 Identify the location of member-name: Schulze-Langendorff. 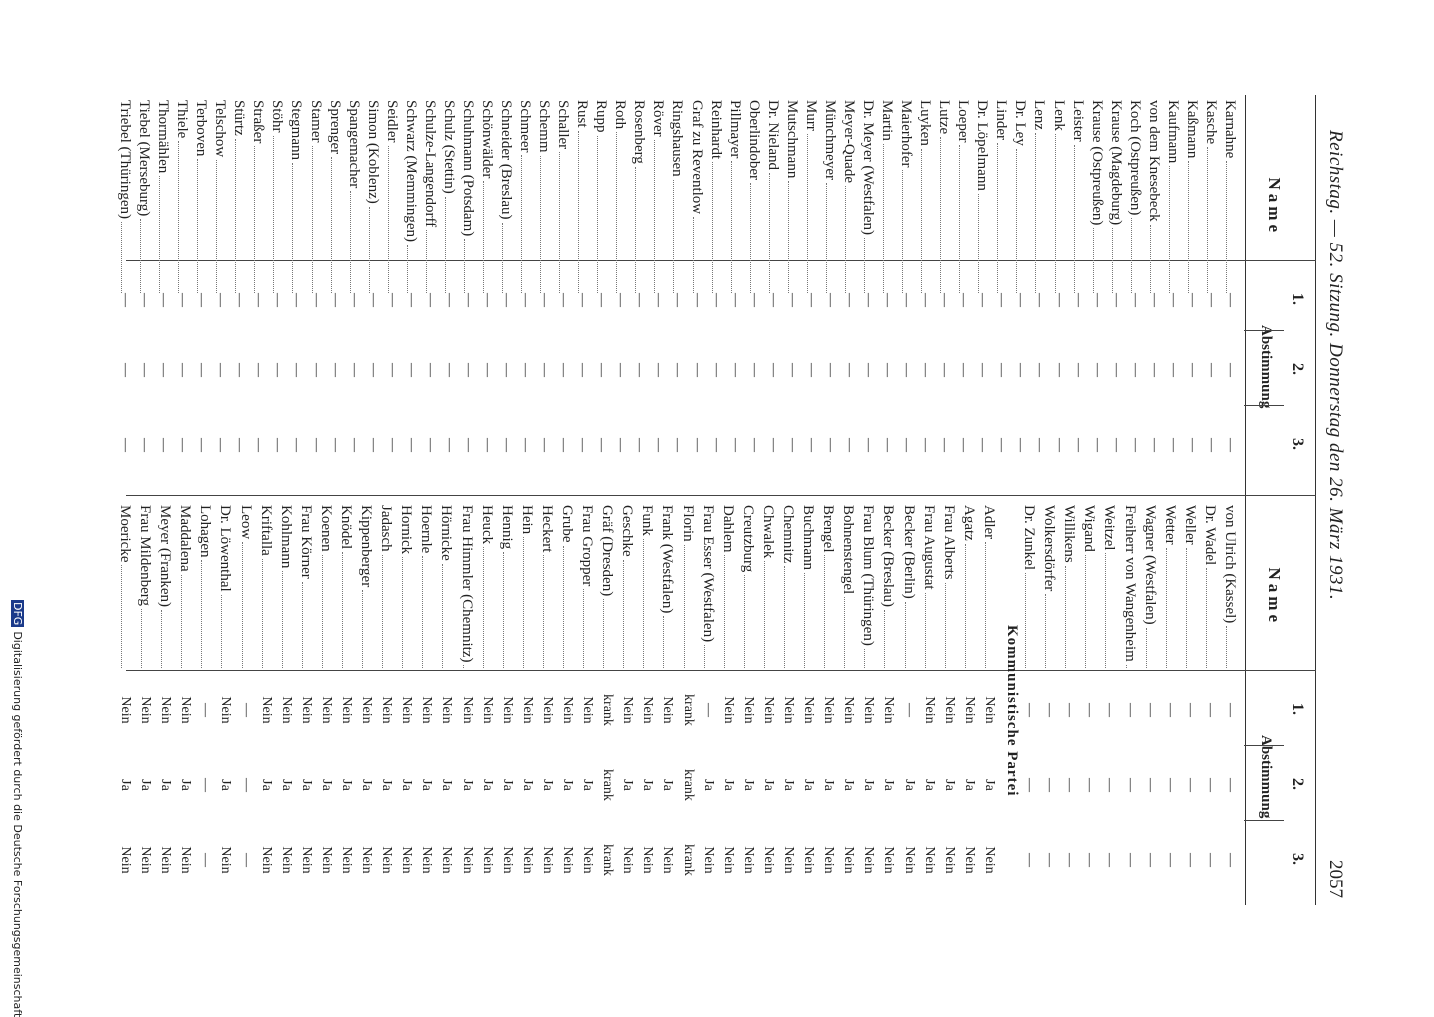
(429, 164).